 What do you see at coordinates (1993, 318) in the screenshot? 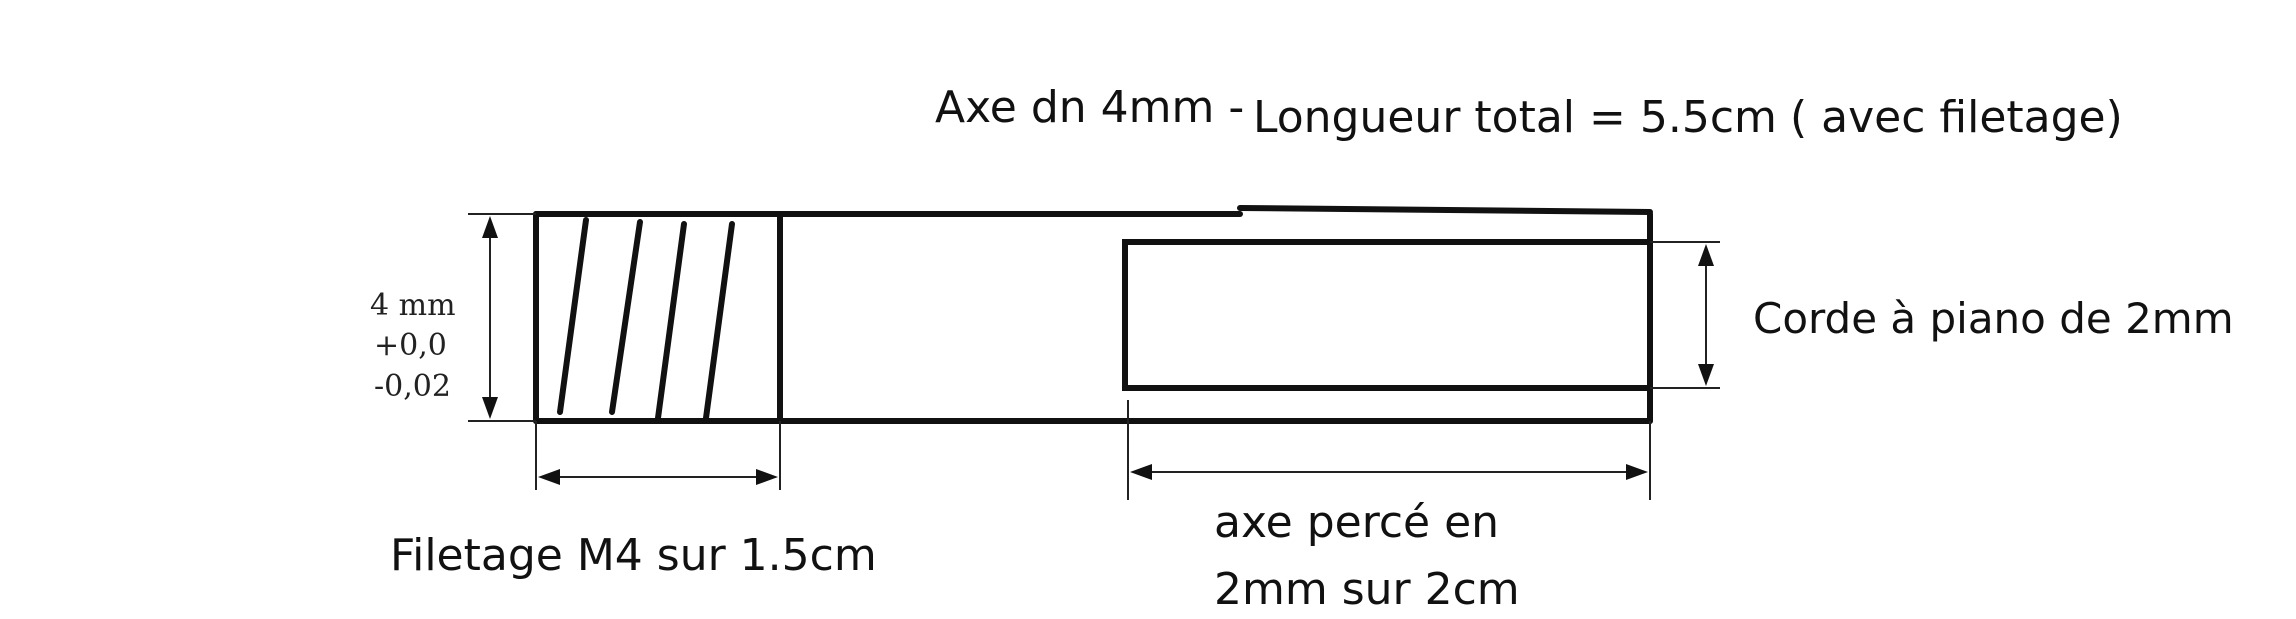
I see `piano-wire-label: Corde à piano de 2mm` at bounding box center [1993, 318].